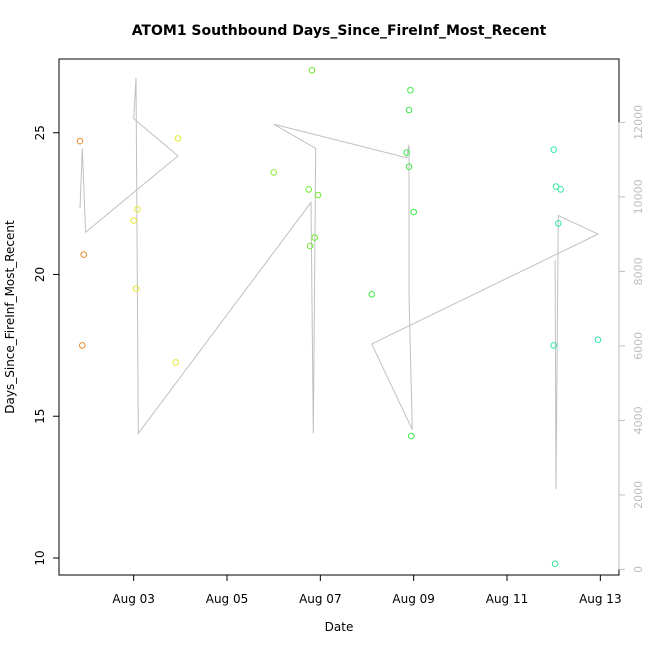 The width and height of the screenshot is (650, 654). What do you see at coordinates (320, 599) in the screenshot?
I see `x-tick-label: Aug 07` at bounding box center [320, 599].